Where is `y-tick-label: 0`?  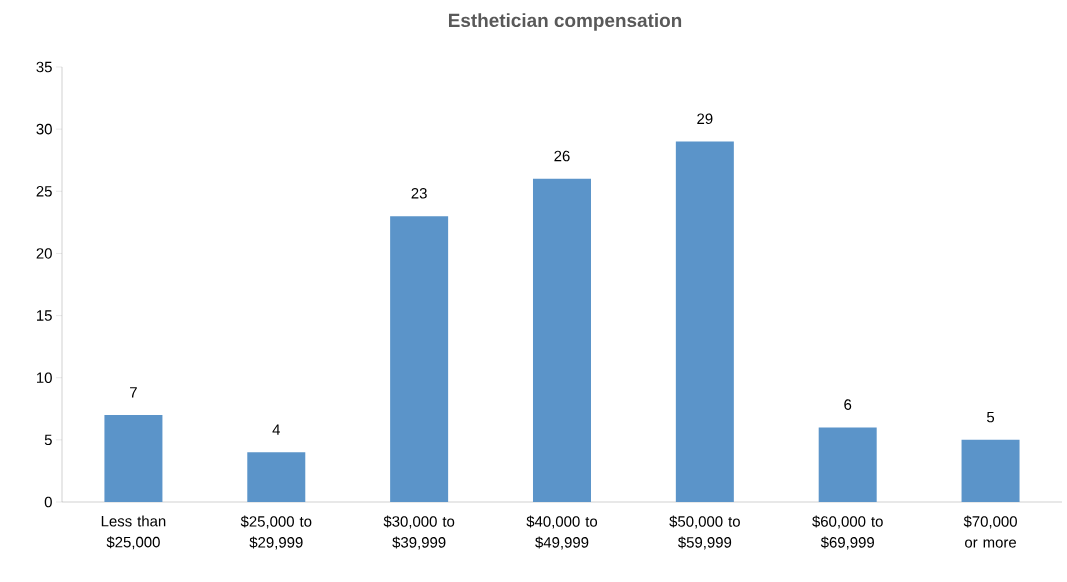 y-tick-label: 0 is located at coordinates (48, 502).